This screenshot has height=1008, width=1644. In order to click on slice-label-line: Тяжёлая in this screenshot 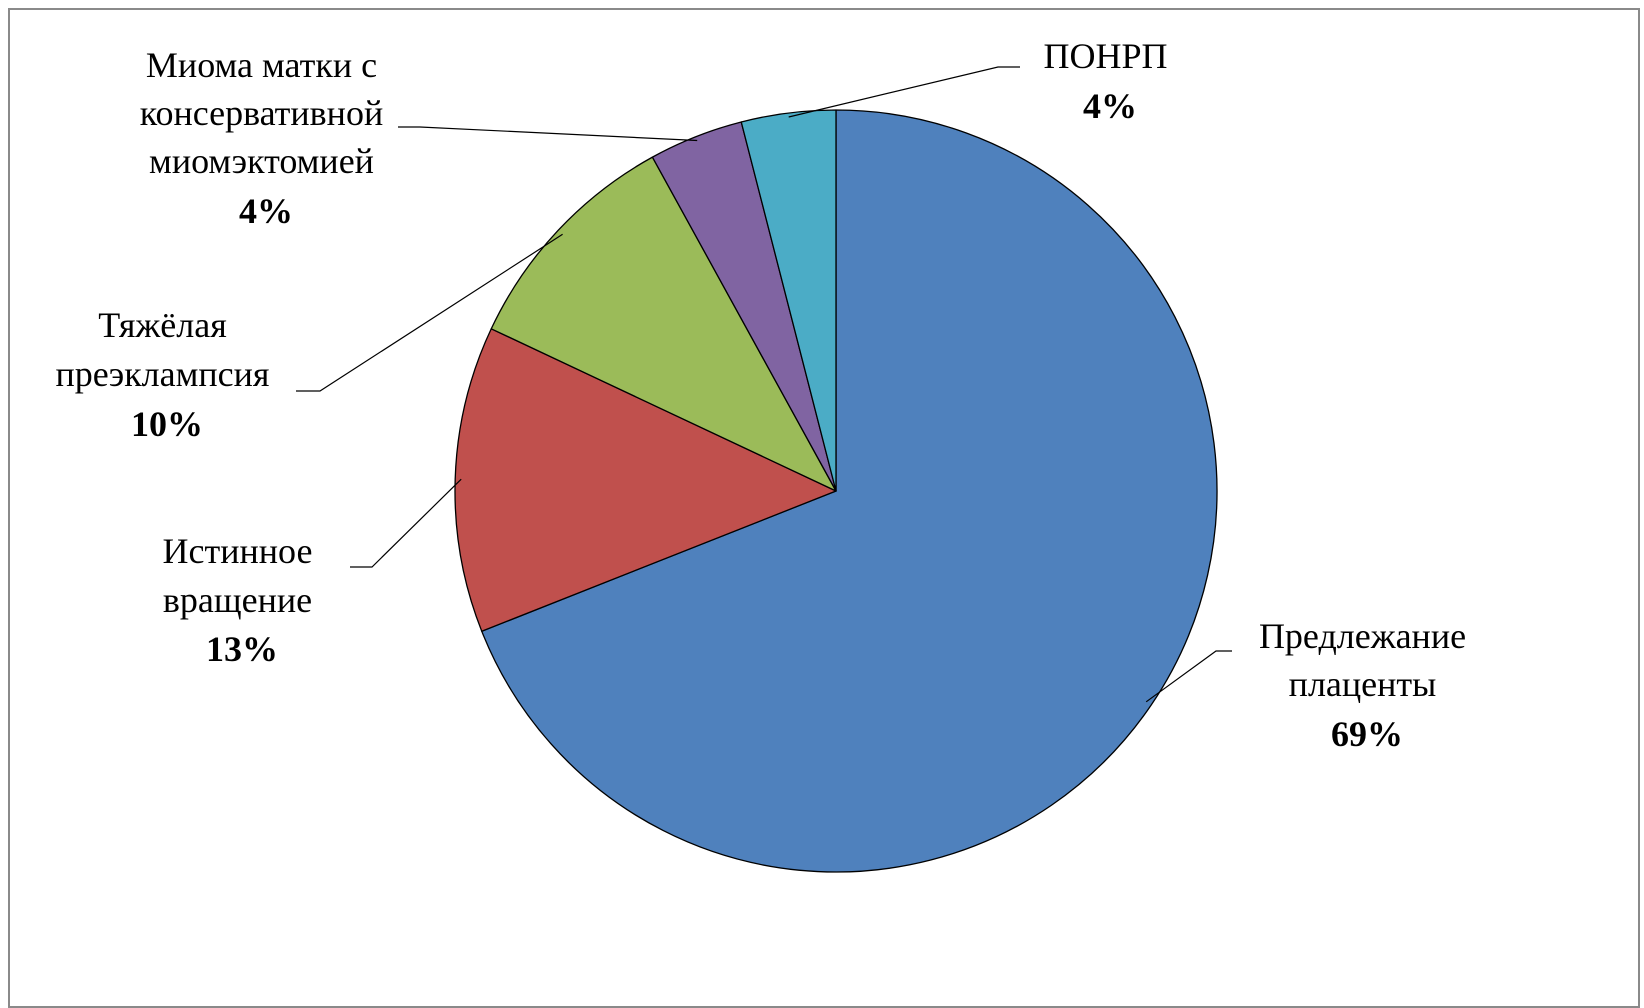, I will do `click(162, 325)`.